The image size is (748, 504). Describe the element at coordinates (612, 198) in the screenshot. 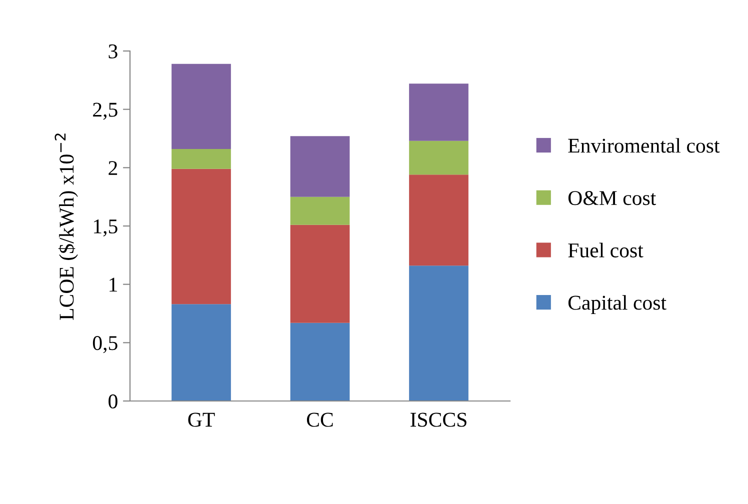

I see `legend-label: O&M cost` at that location.